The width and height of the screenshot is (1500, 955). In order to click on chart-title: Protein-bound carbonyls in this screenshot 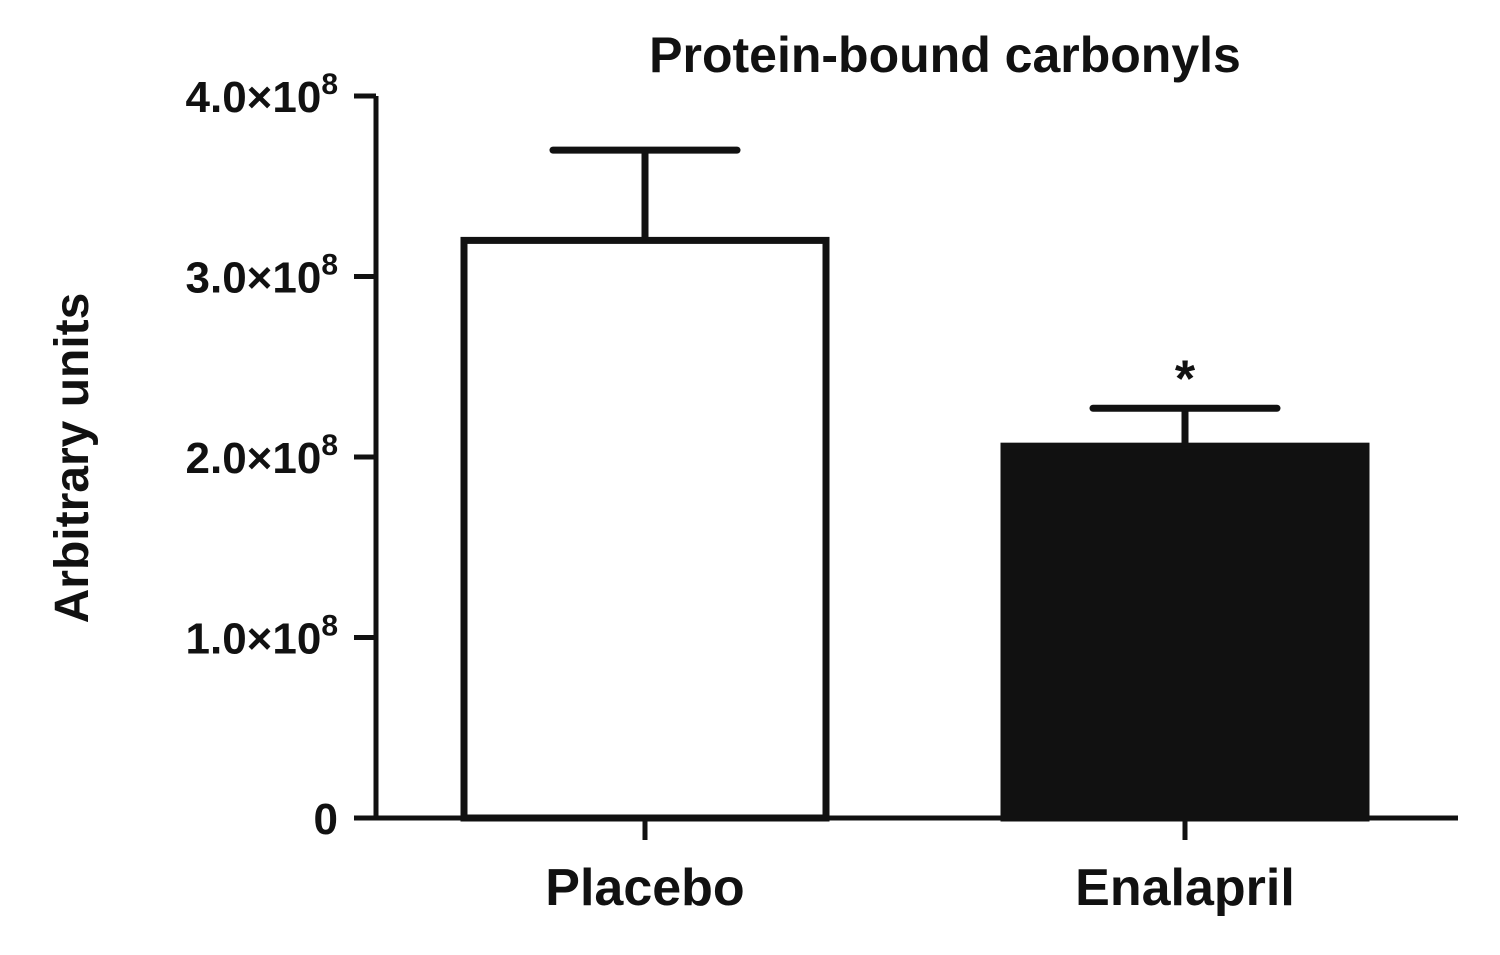, I will do `click(945, 55)`.